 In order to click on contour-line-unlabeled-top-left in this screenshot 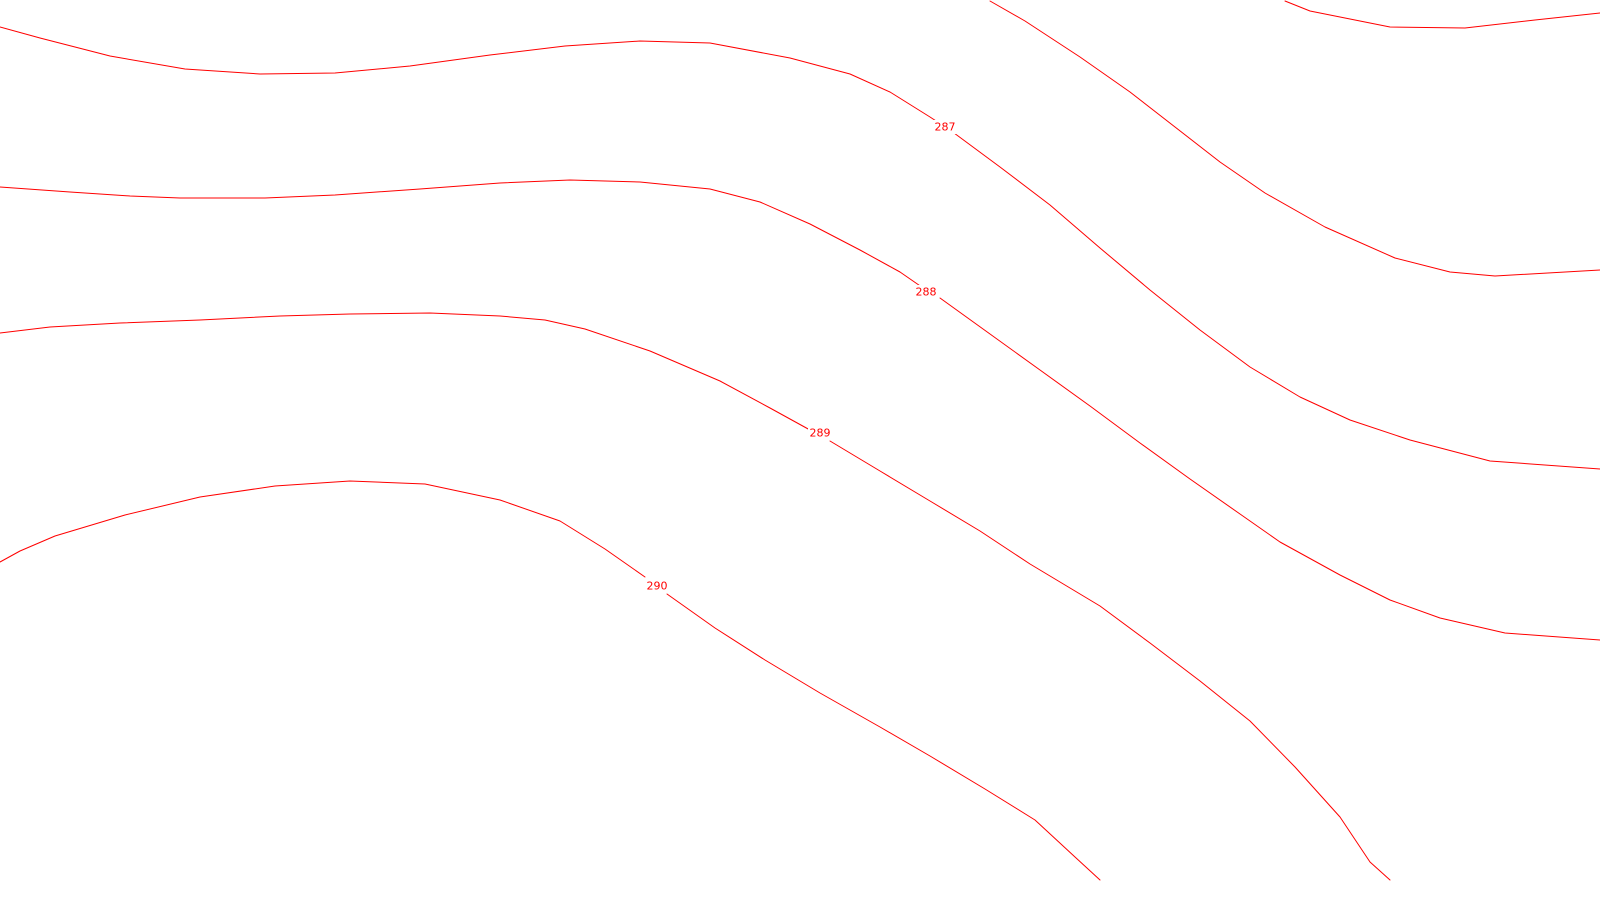, I will do `click(475, 78)`.